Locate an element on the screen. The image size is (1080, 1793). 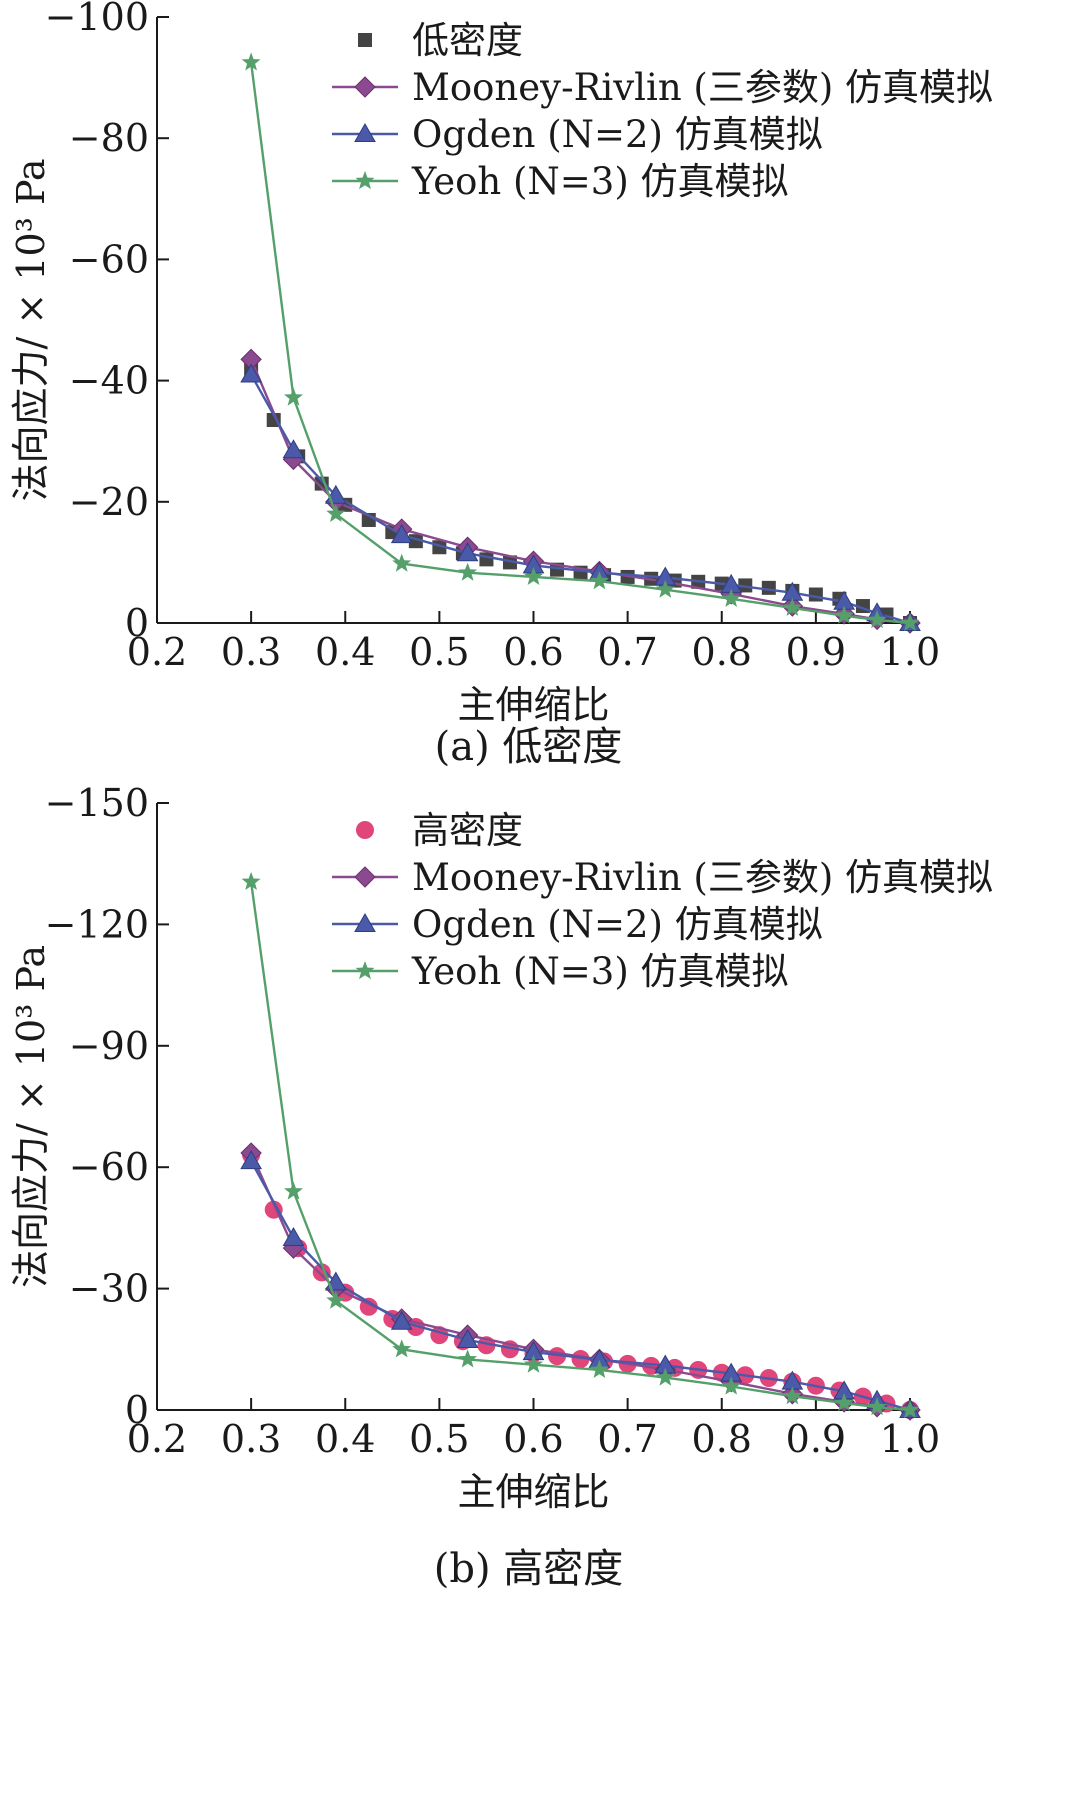
y-tick-label: −100 is located at coordinates (97, 19).